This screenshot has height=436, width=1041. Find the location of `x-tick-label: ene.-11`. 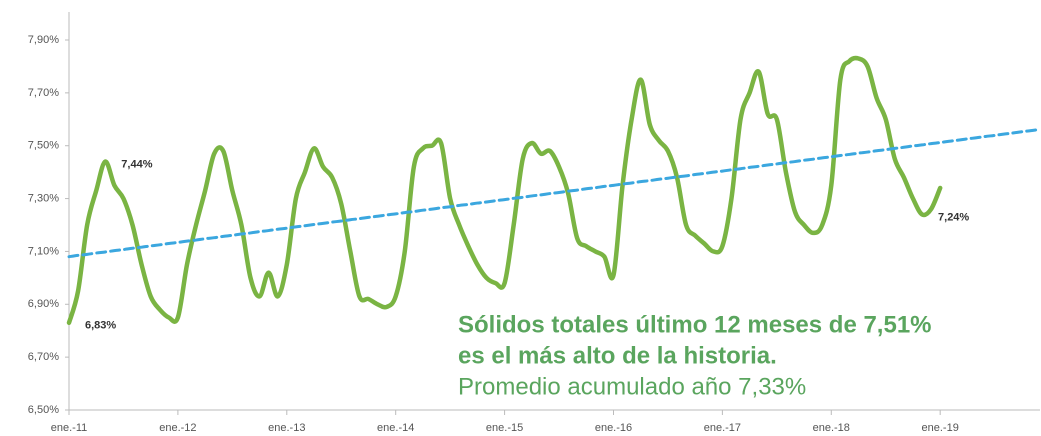

x-tick-label: ene.-11 is located at coordinates (69, 428).